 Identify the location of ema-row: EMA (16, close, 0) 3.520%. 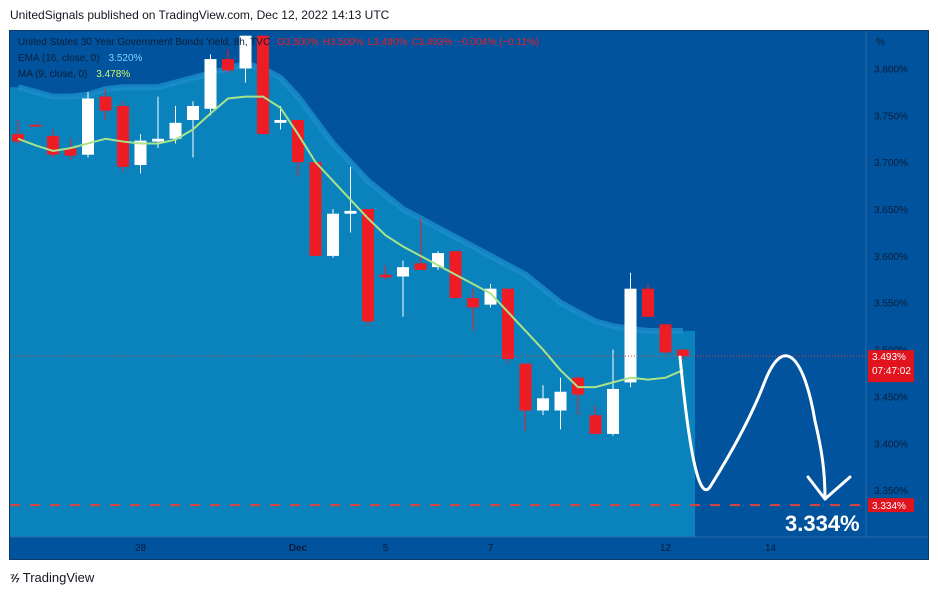
(280, 59).